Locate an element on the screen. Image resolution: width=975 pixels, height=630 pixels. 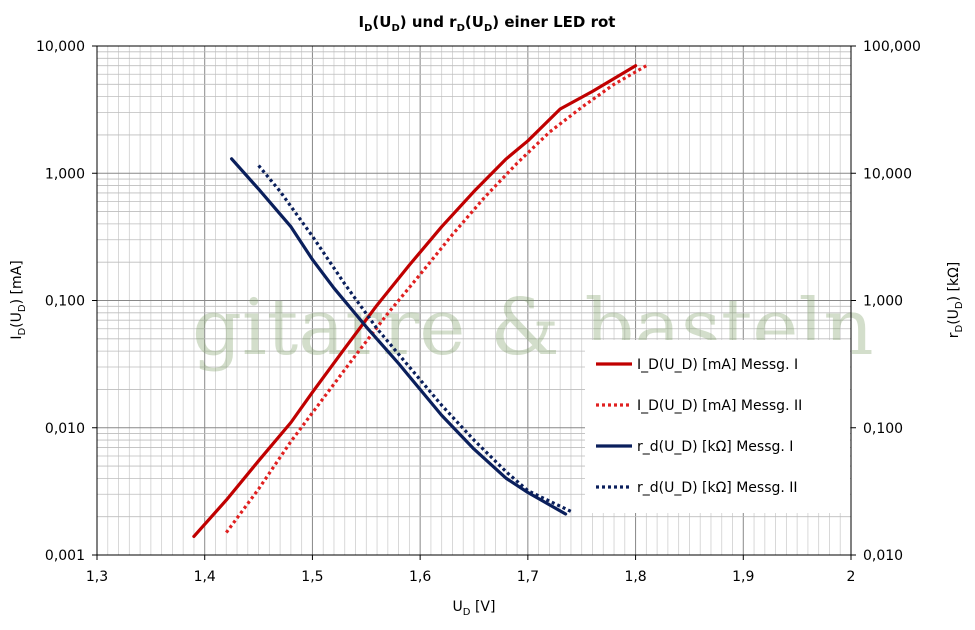
y-axis-left-title: ID(UD) [mA] is located at coordinates (18, 299).